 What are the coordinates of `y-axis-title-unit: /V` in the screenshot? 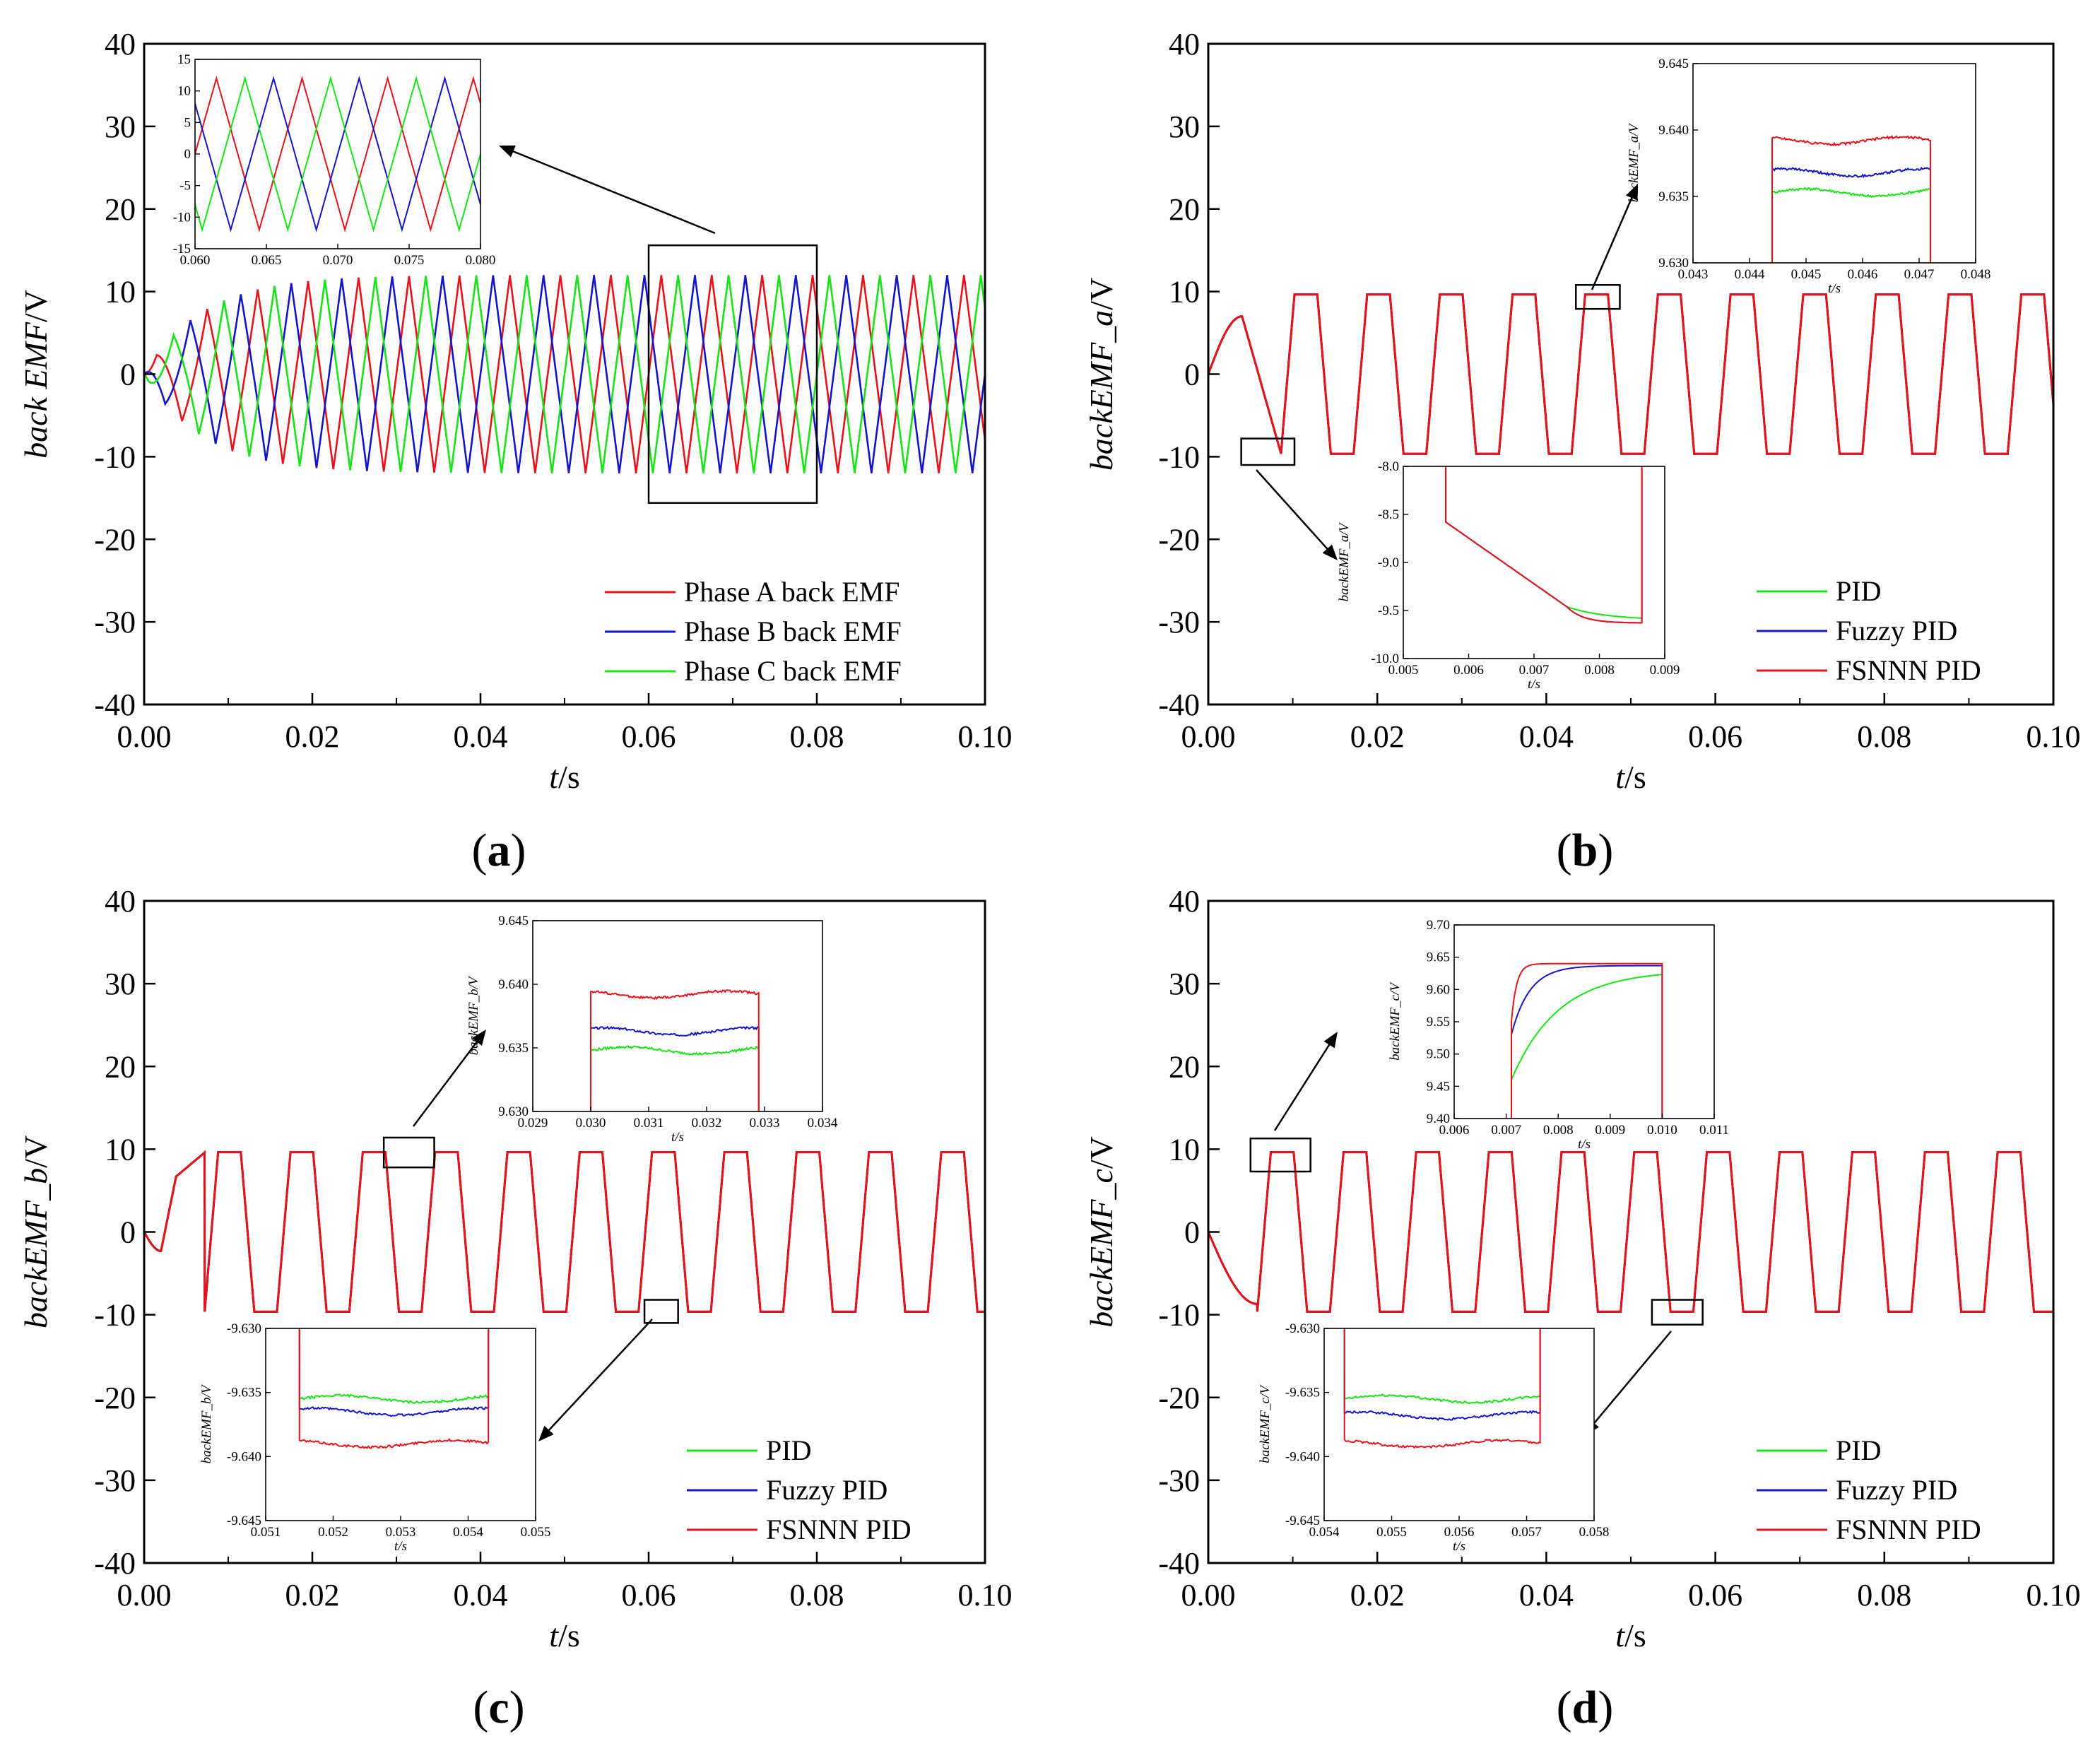 It's located at (36, 1152).